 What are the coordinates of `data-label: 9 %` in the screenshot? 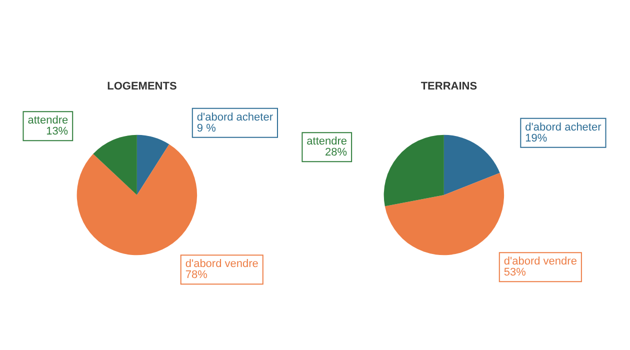 It's located at (206, 128).